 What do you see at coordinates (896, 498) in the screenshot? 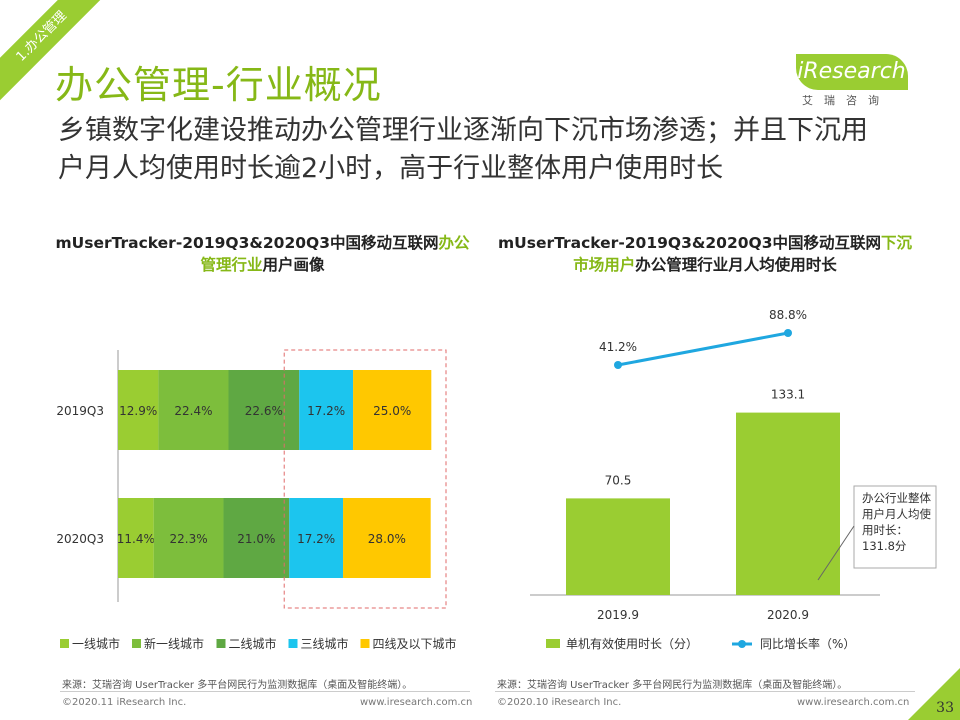
I see `callout-text: 办公行业整体` at bounding box center [896, 498].